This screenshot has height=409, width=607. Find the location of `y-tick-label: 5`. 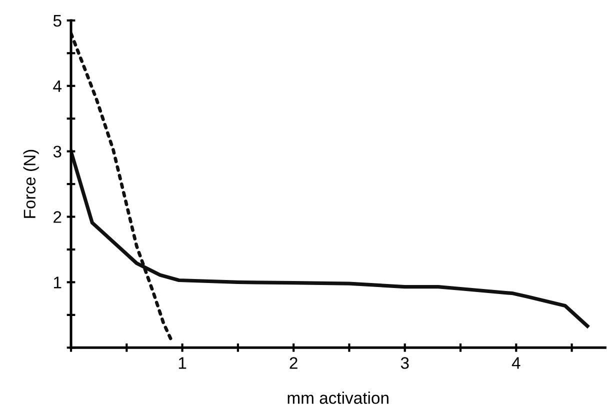

y-tick-label: 5 is located at coordinates (57, 21).